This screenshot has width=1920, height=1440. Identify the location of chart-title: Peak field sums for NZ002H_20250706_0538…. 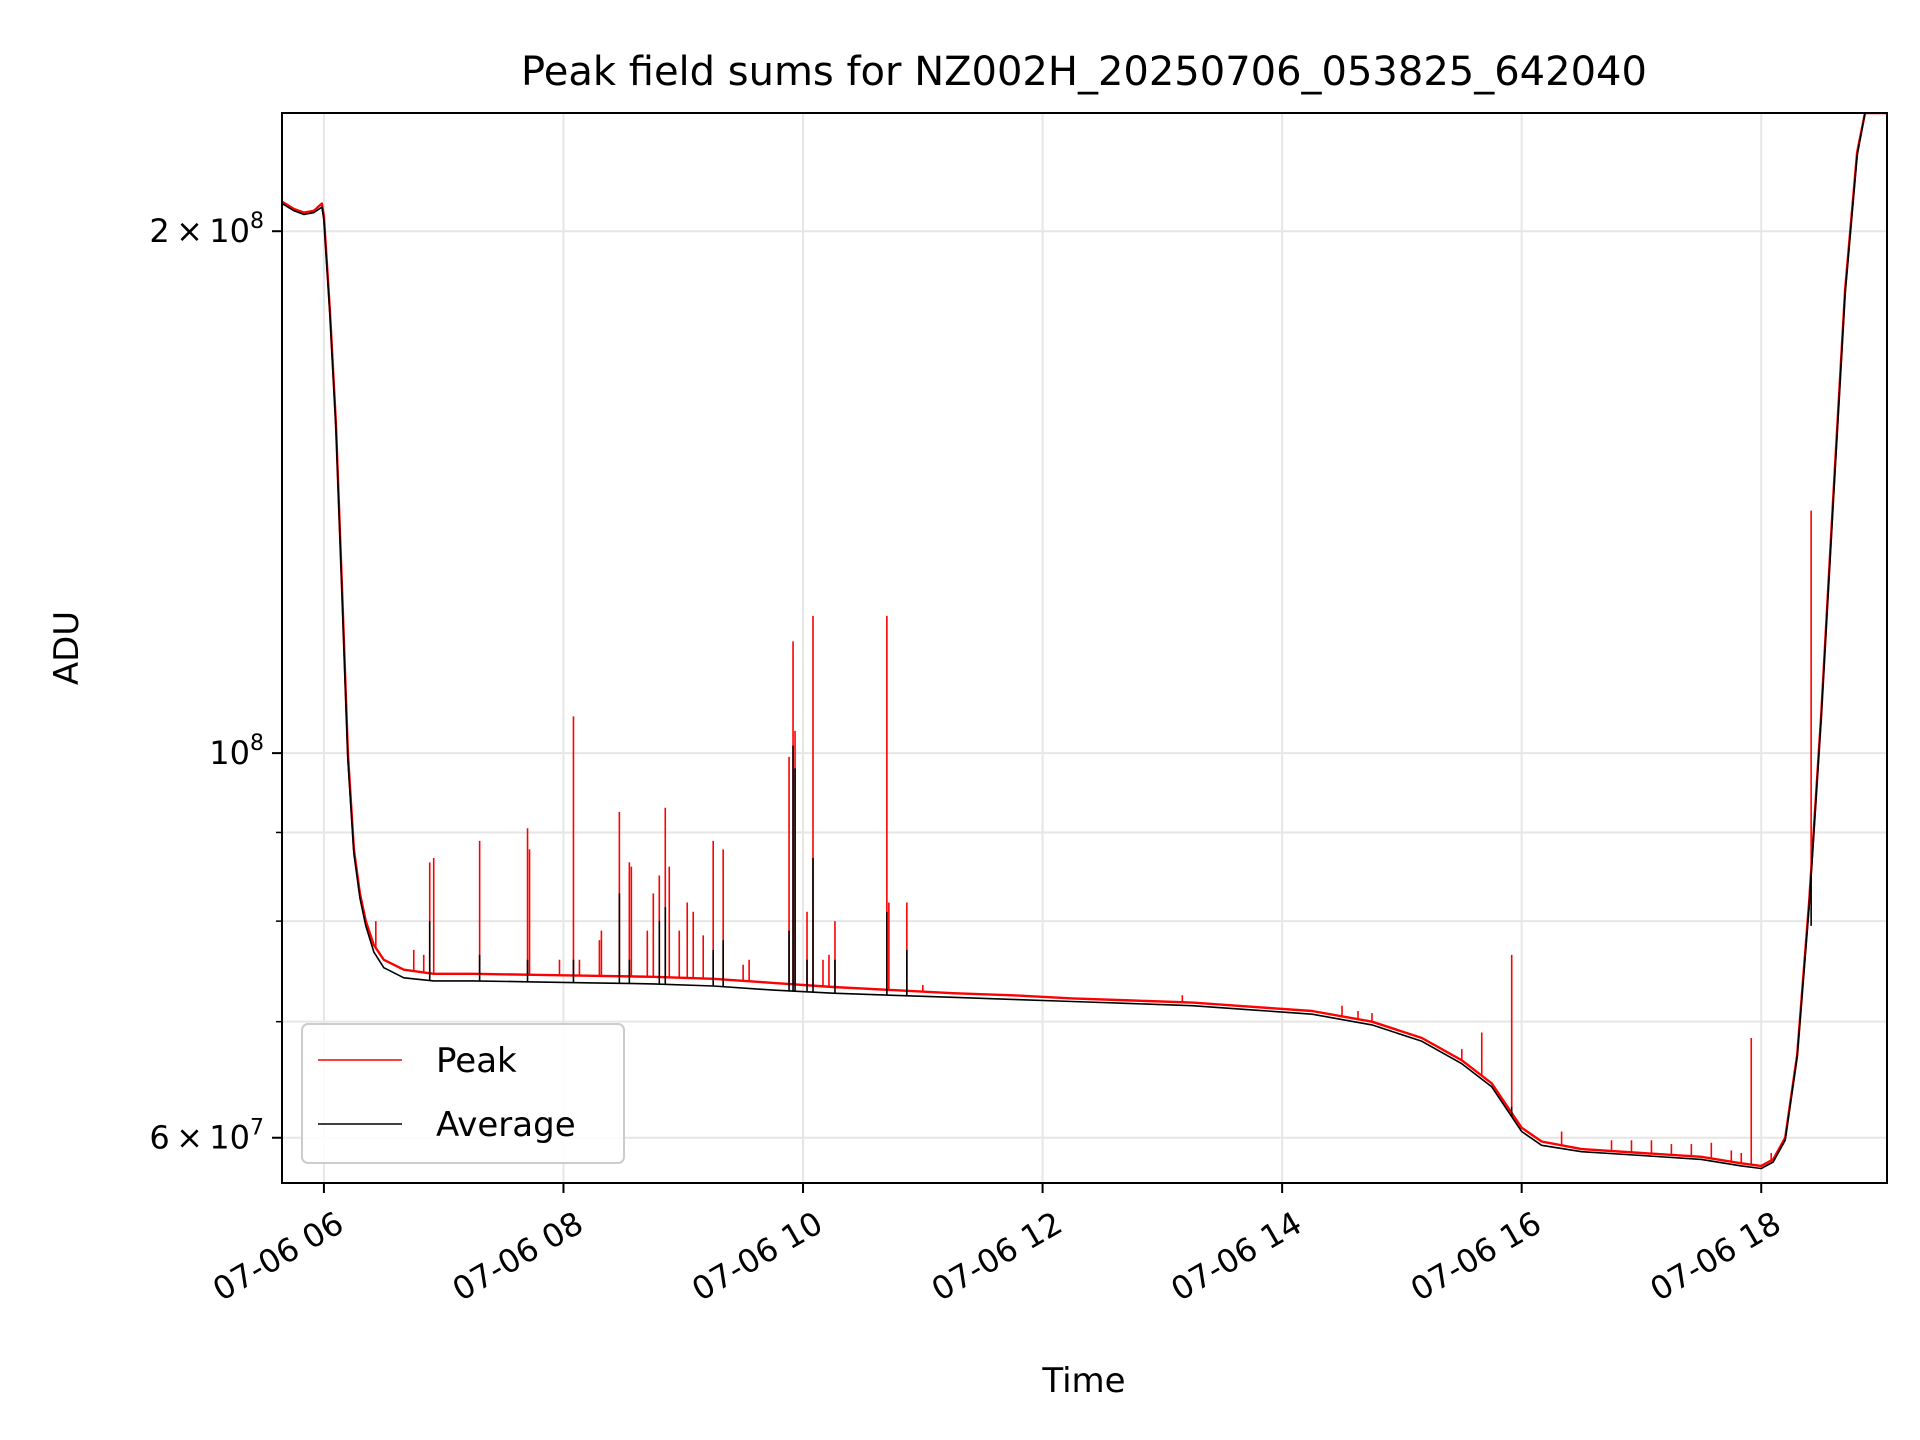
(1084, 72).